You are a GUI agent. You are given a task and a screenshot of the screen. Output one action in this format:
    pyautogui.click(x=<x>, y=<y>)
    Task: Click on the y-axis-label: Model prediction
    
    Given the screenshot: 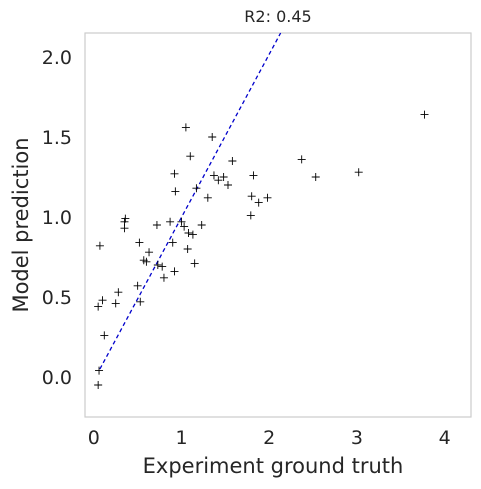 What is the action you would take?
    pyautogui.click(x=21, y=224)
    